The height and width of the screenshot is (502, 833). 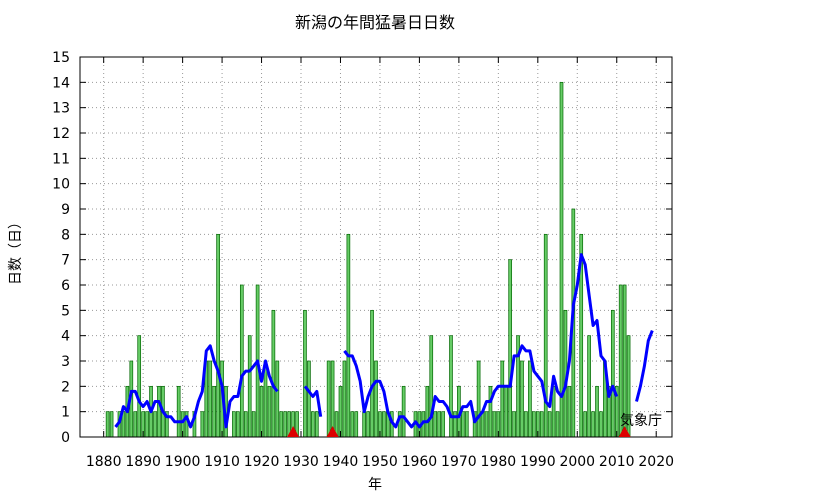 What do you see at coordinates (222, 462) in the screenshot?
I see `x-tick-label: 1910` at bounding box center [222, 462].